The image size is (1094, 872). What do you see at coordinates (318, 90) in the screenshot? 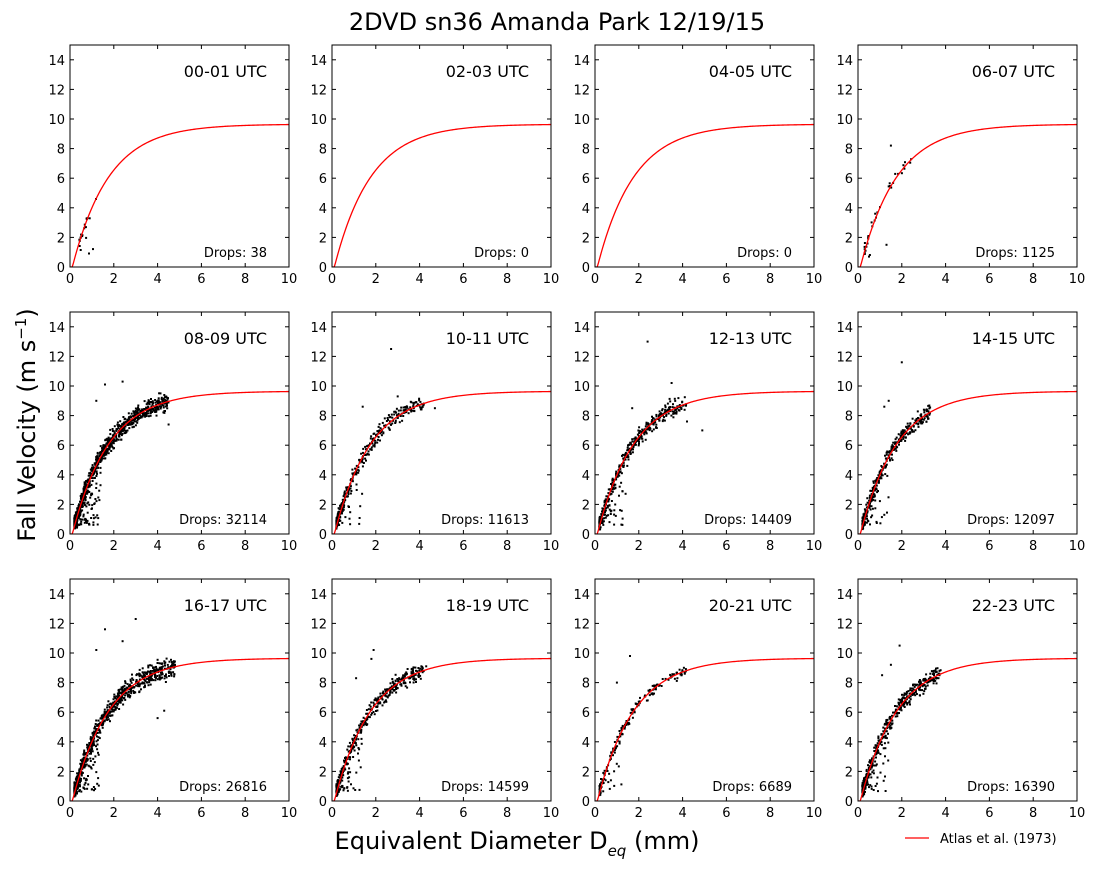
I see `y-tick-label: 12` at bounding box center [318, 90].